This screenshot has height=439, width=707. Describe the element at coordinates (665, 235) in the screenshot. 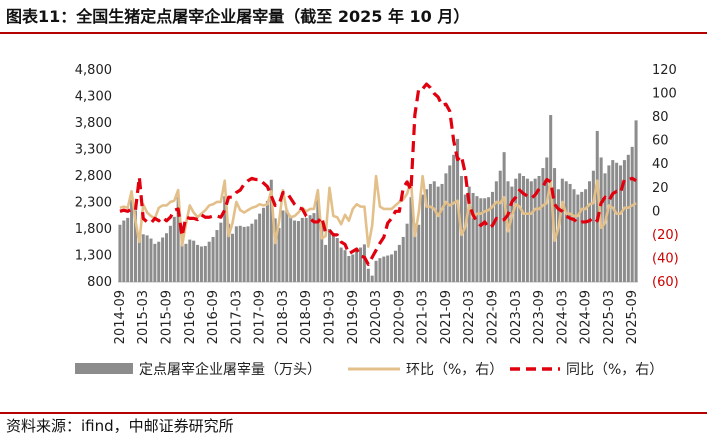

I see `right-tick-label: (20)` at that location.